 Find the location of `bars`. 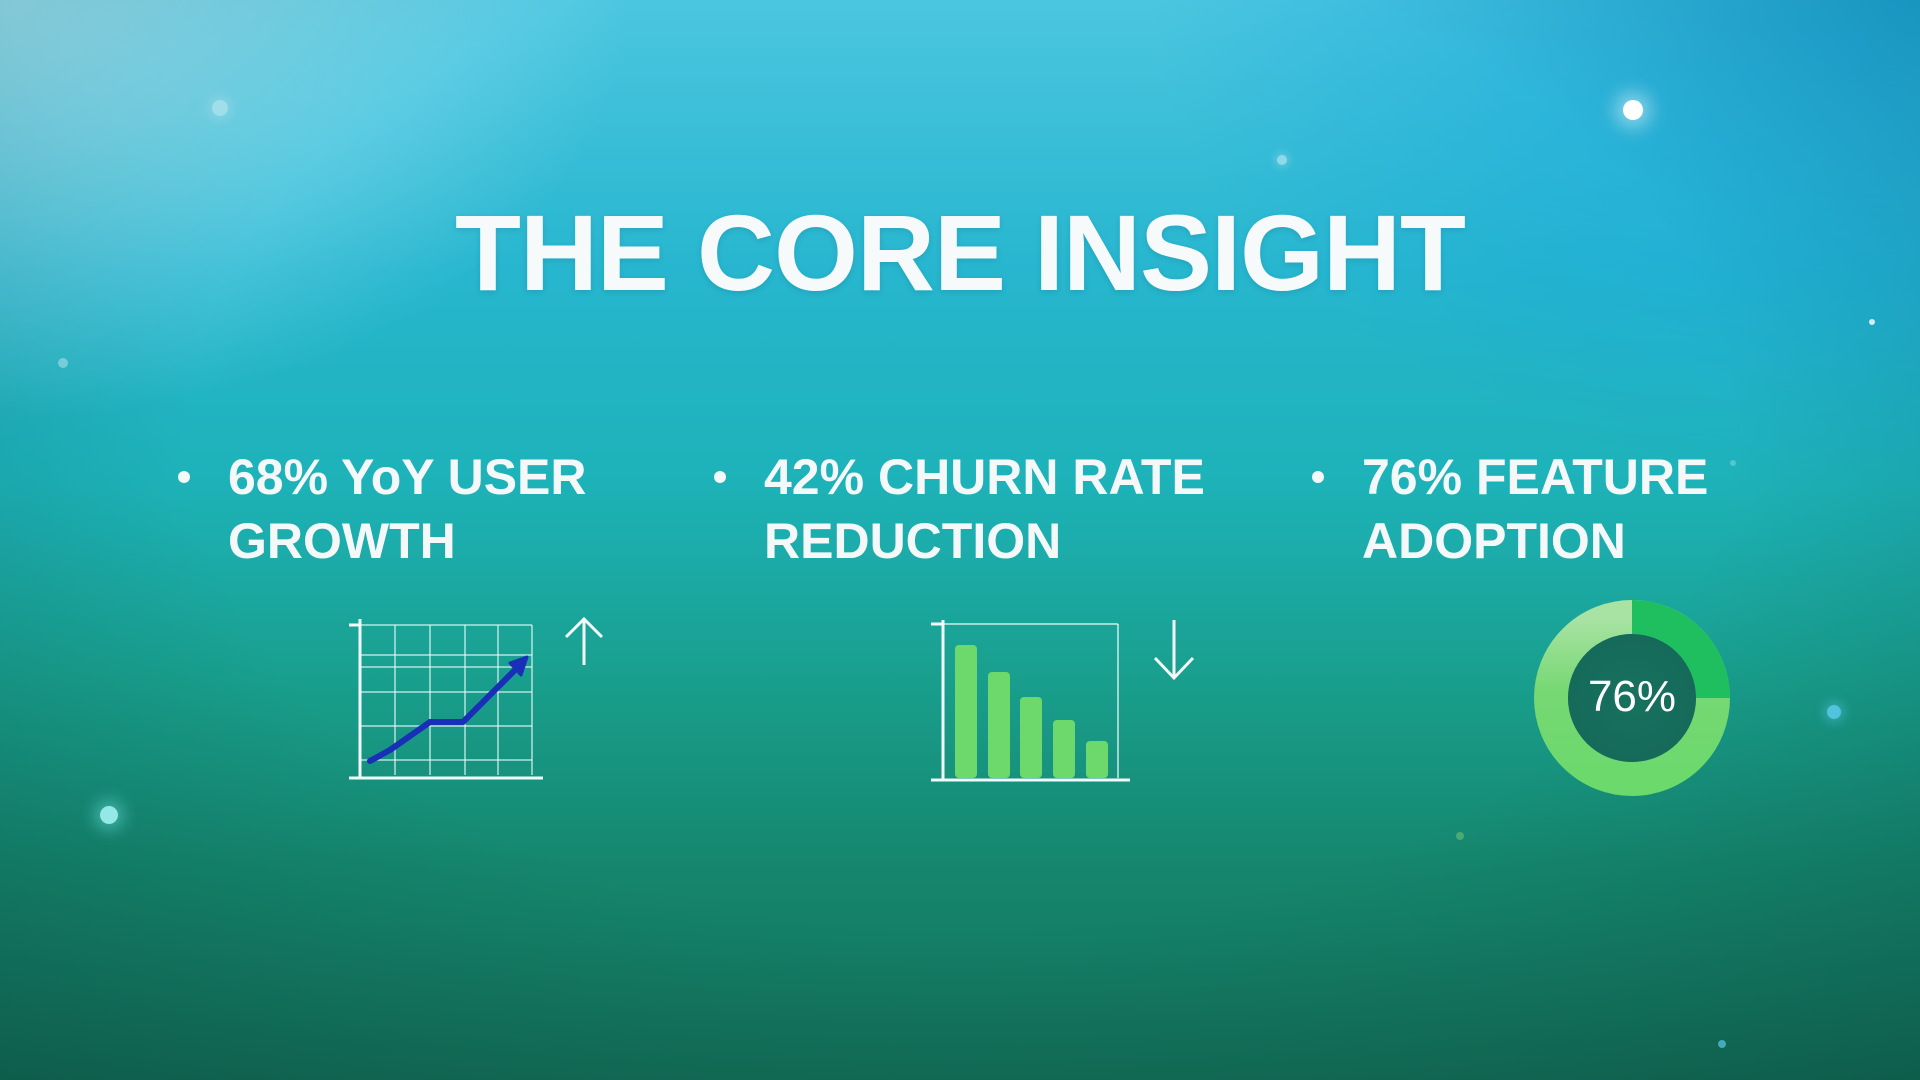

bars is located at coordinates (1031, 711).